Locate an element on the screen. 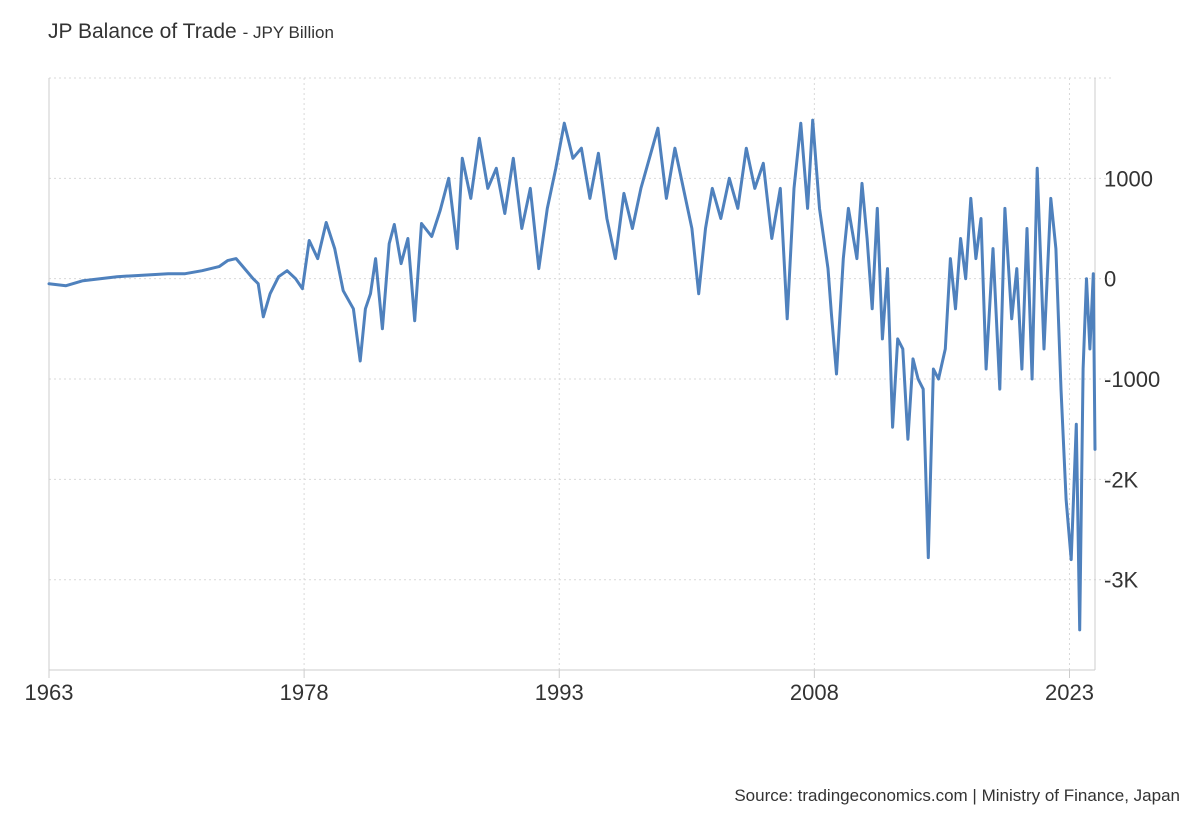 Image resolution: width=1200 pixels, height=820 pixels. y-tick-label: -3K is located at coordinates (1121, 580).